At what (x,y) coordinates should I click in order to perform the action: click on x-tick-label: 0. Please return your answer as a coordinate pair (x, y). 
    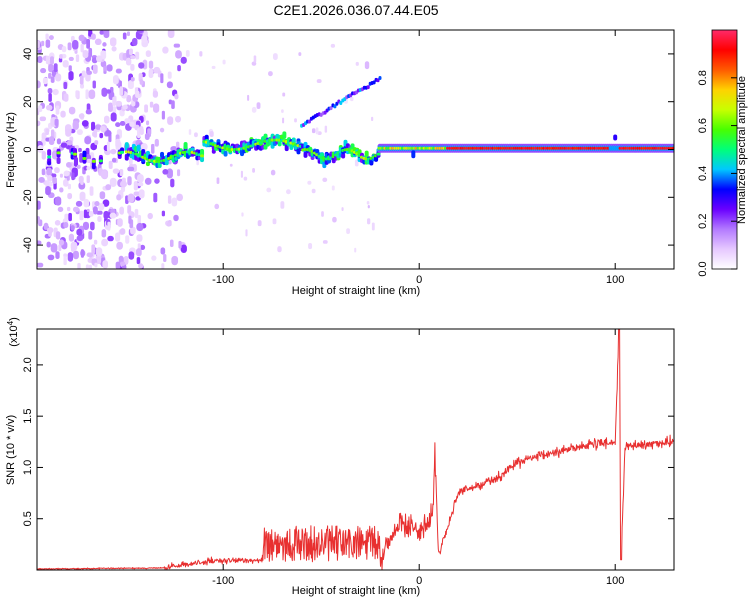
    Looking at the image, I should click on (419, 581).